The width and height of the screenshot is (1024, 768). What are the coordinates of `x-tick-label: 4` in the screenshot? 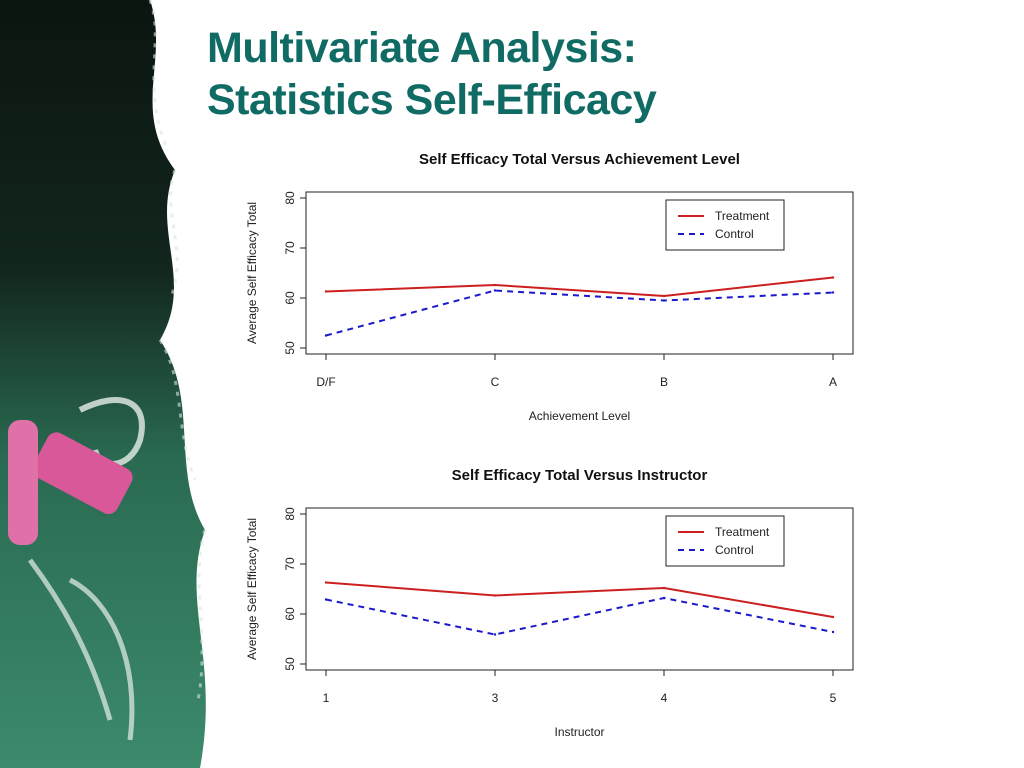 It's located at (664, 698).